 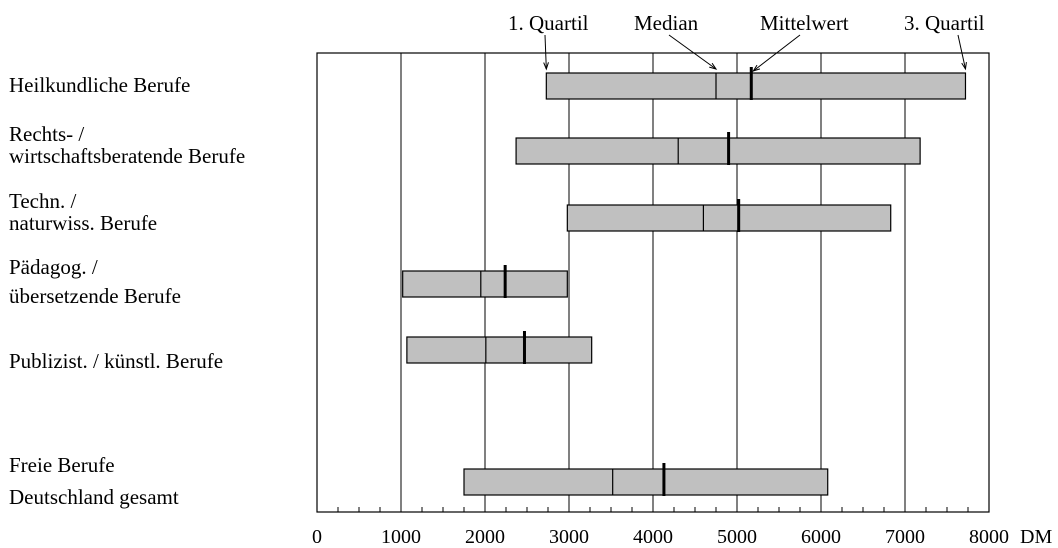 What do you see at coordinates (127, 156) in the screenshot?
I see `row-label: wirtschaftsberatende Berufe` at bounding box center [127, 156].